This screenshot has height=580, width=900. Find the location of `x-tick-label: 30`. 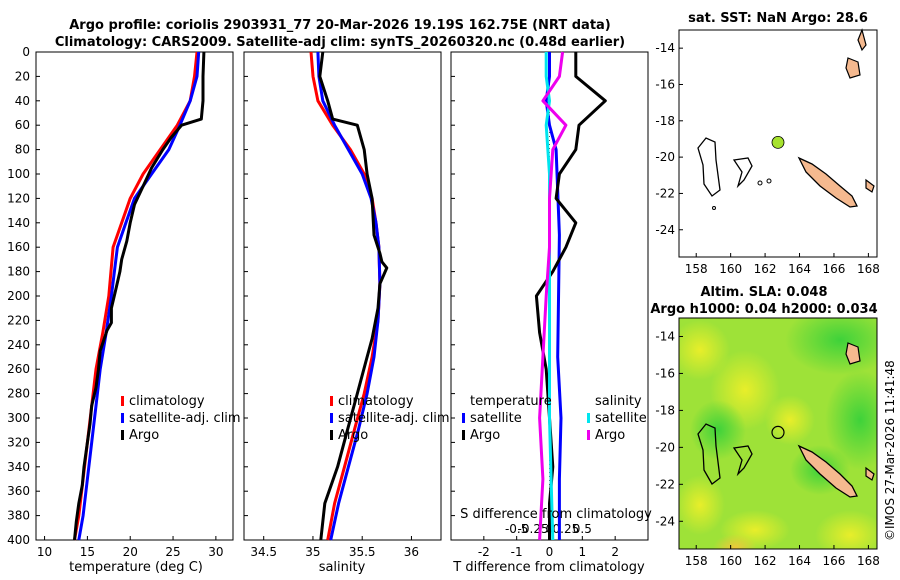

x-tick-label: 30 is located at coordinates (215, 552).